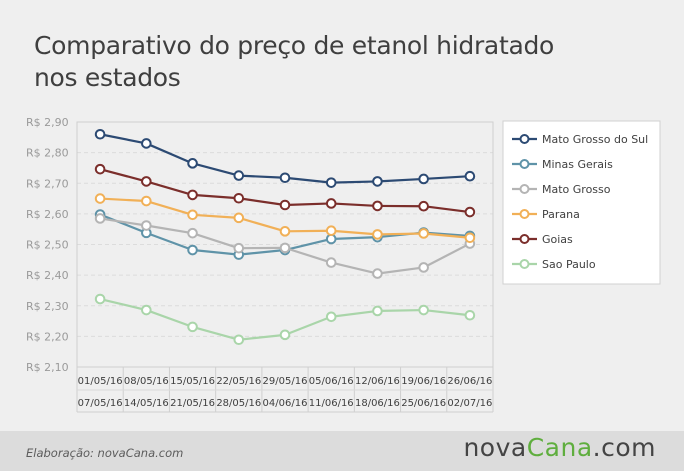 The image size is (684, 471). I want to click on y-tick-label: R$ 2,20, so click(47, 336).